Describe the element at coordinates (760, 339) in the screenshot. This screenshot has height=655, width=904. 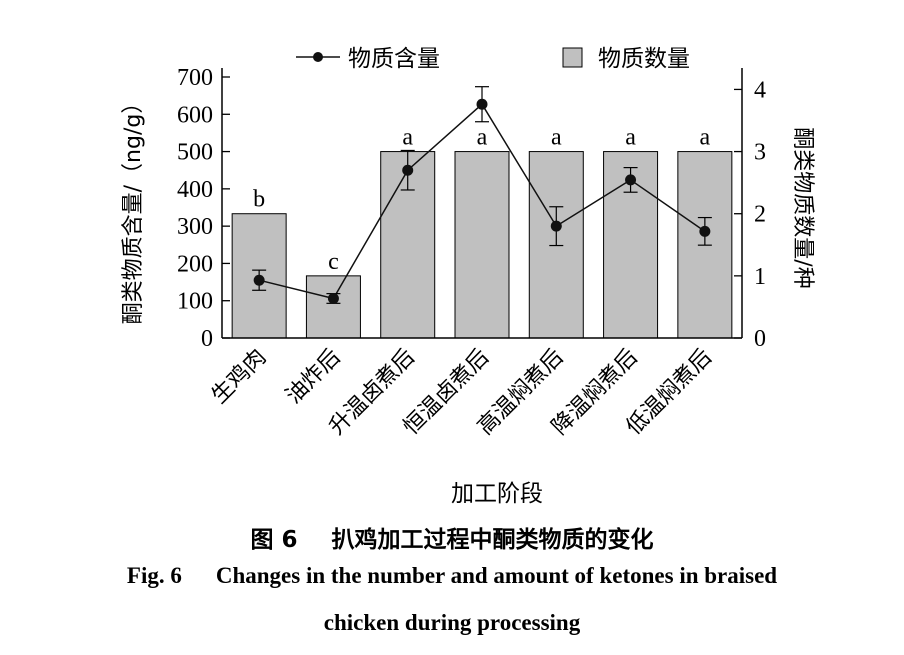
I see `y-tick-label-right: 0` at that location.